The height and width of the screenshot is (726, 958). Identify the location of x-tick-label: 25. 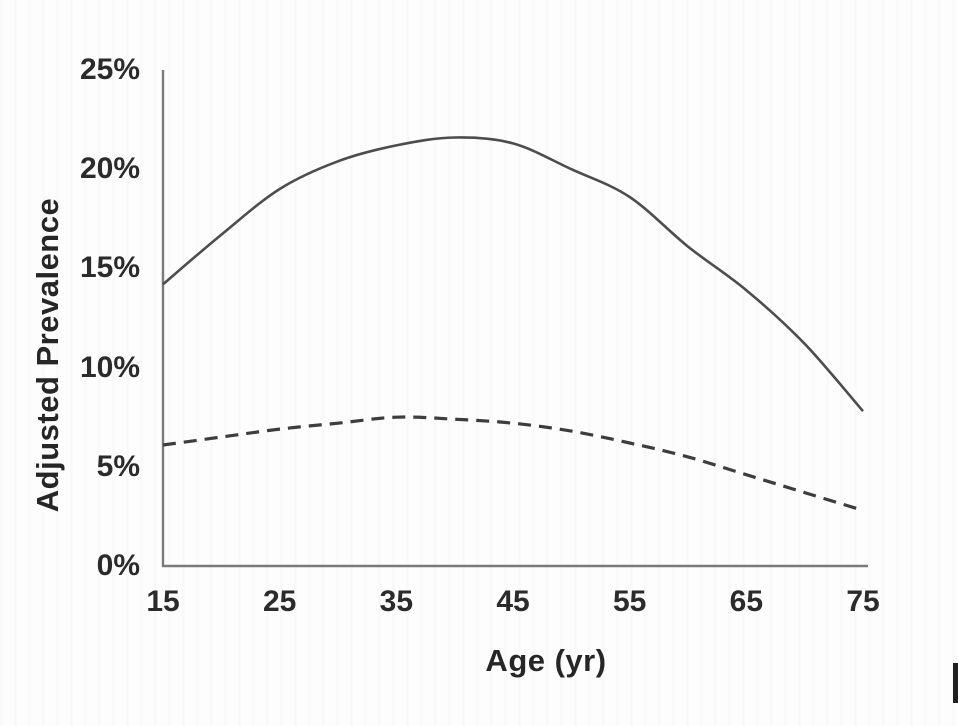
(279, 601).